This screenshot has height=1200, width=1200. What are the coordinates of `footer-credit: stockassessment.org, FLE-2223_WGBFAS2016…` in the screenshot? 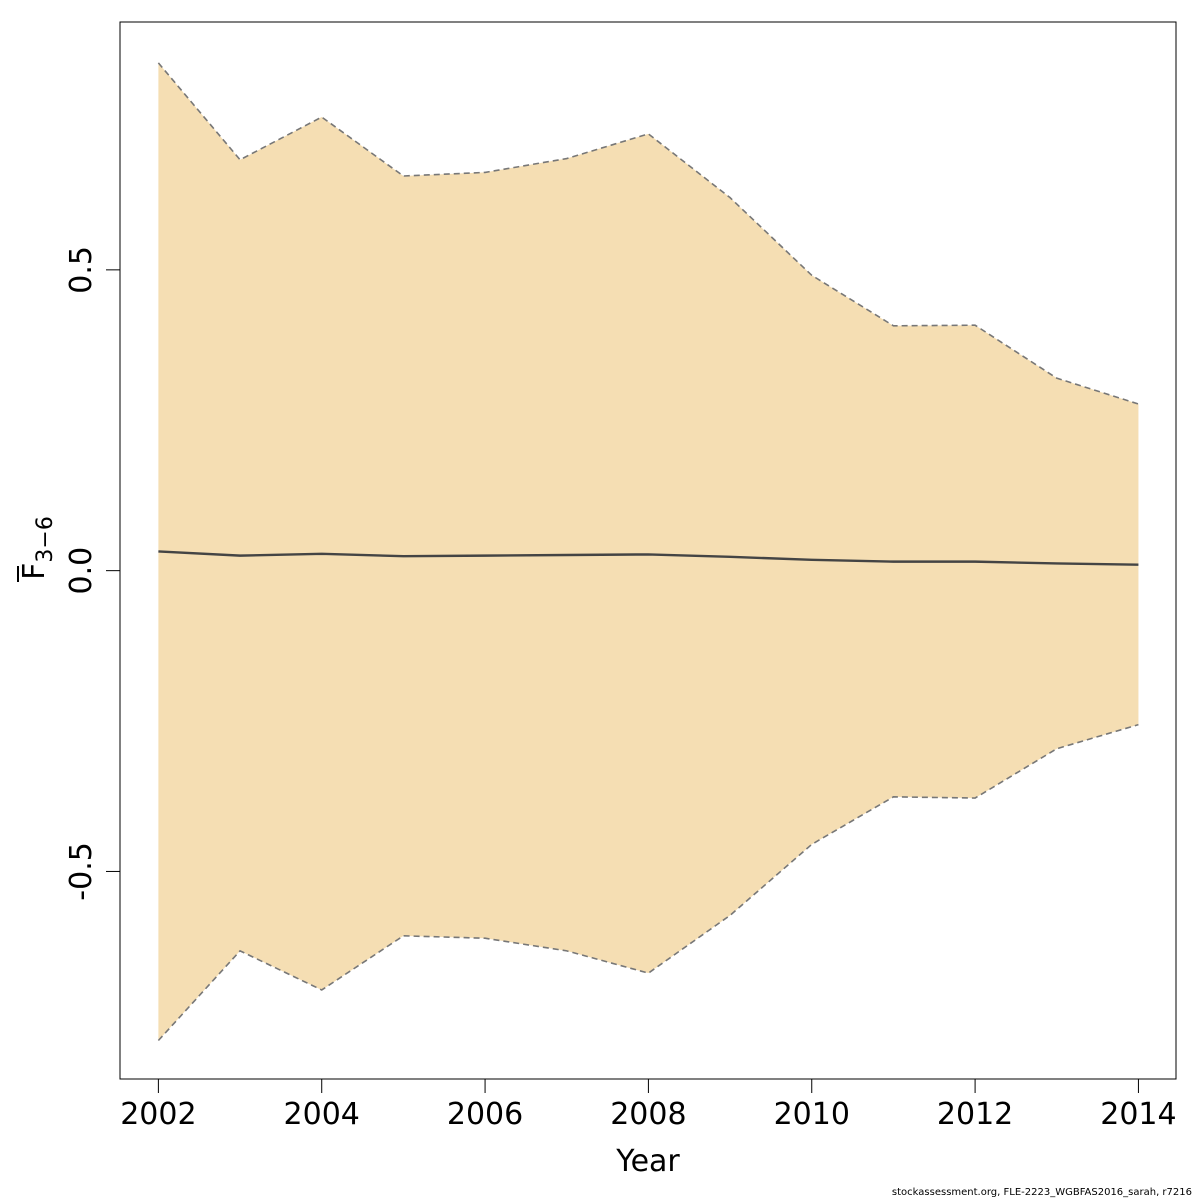 It's located at (1041, 1192).